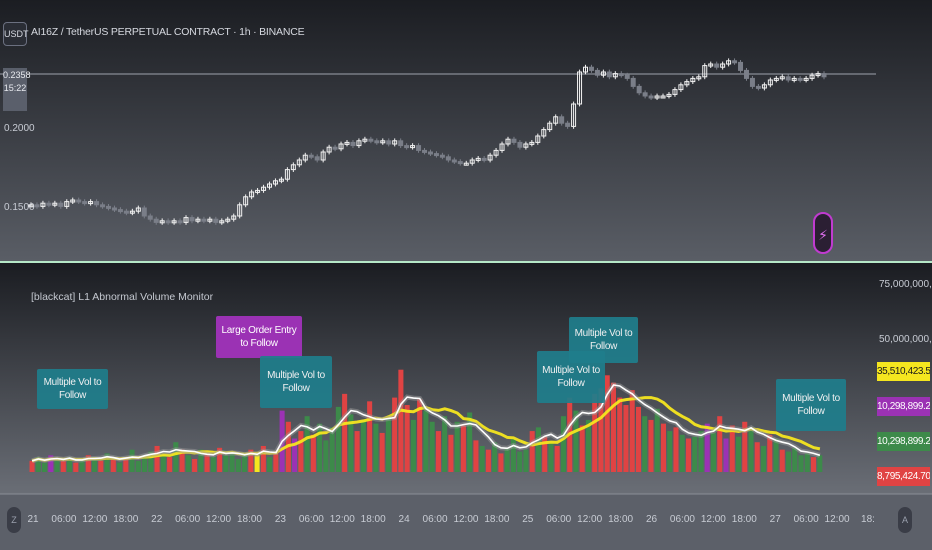 The image size is (932, 550). Describe the element at coordinates (17, 89) in the screenshot. I see `current-price-badge: 0.2358 15:22` at that location.